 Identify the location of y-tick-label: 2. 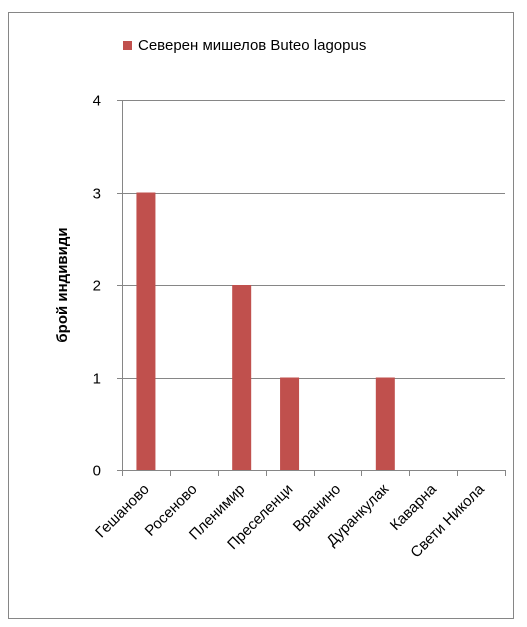
(97, 286).